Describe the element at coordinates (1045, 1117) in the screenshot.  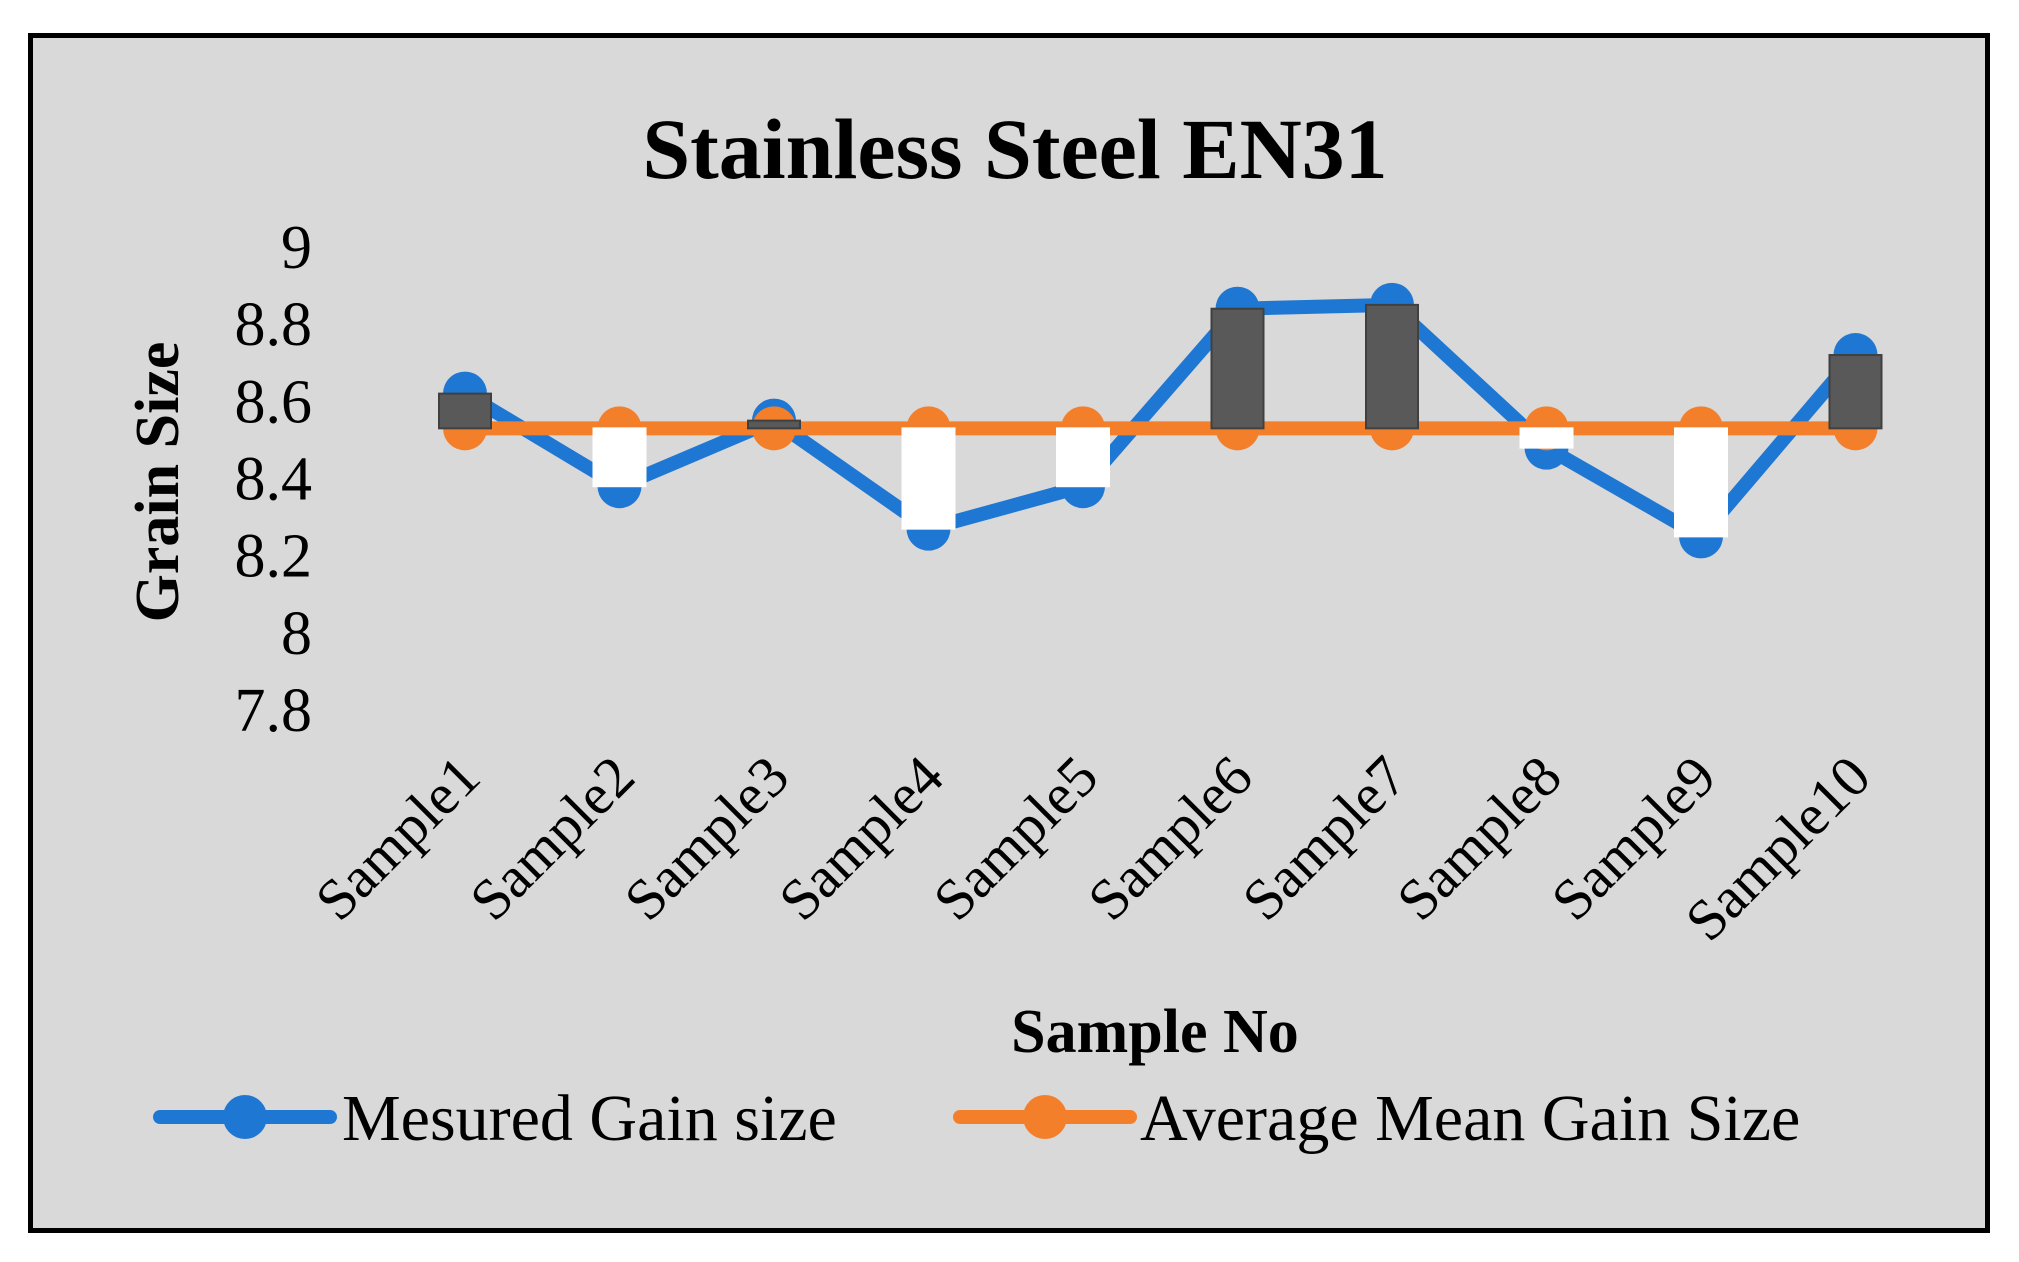
I see `legend-marker-average` at that location.